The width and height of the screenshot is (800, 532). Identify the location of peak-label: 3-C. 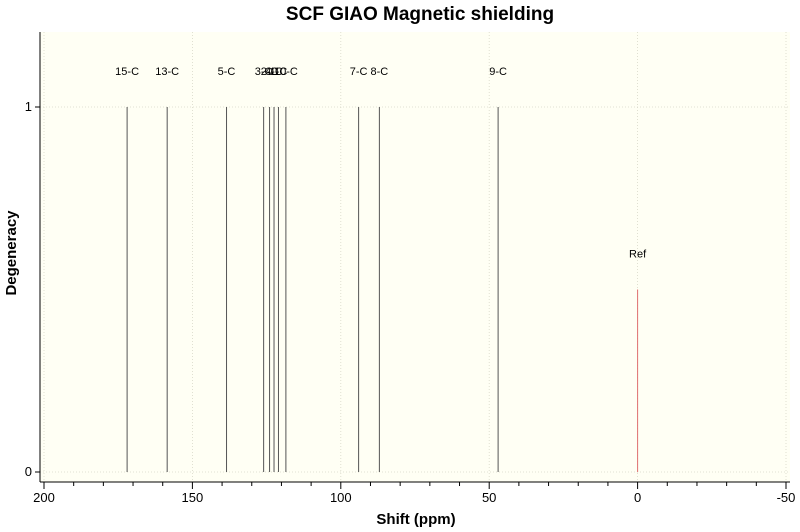
(264, 72).